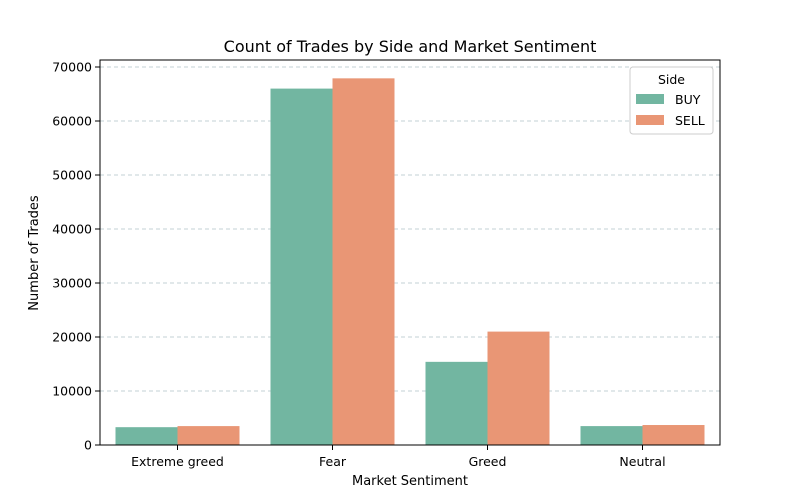 Image resolution: width=800 pixels, height=504 pixels. What do you see at coordinates (34, 253) in the screenshot?
I see `y-axis-label: Number of Trades` at bounding box center [34, 253].